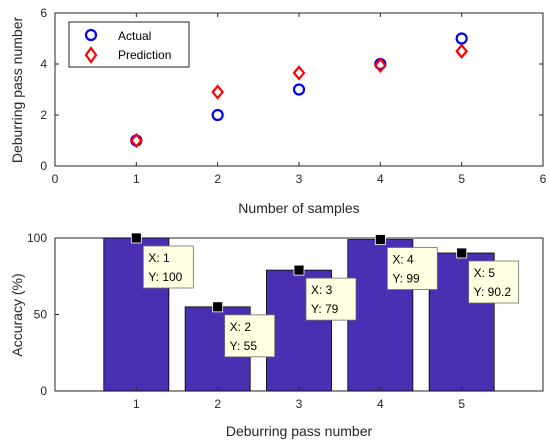  I want to click on x-tick-label: 6, so click(543, 179).